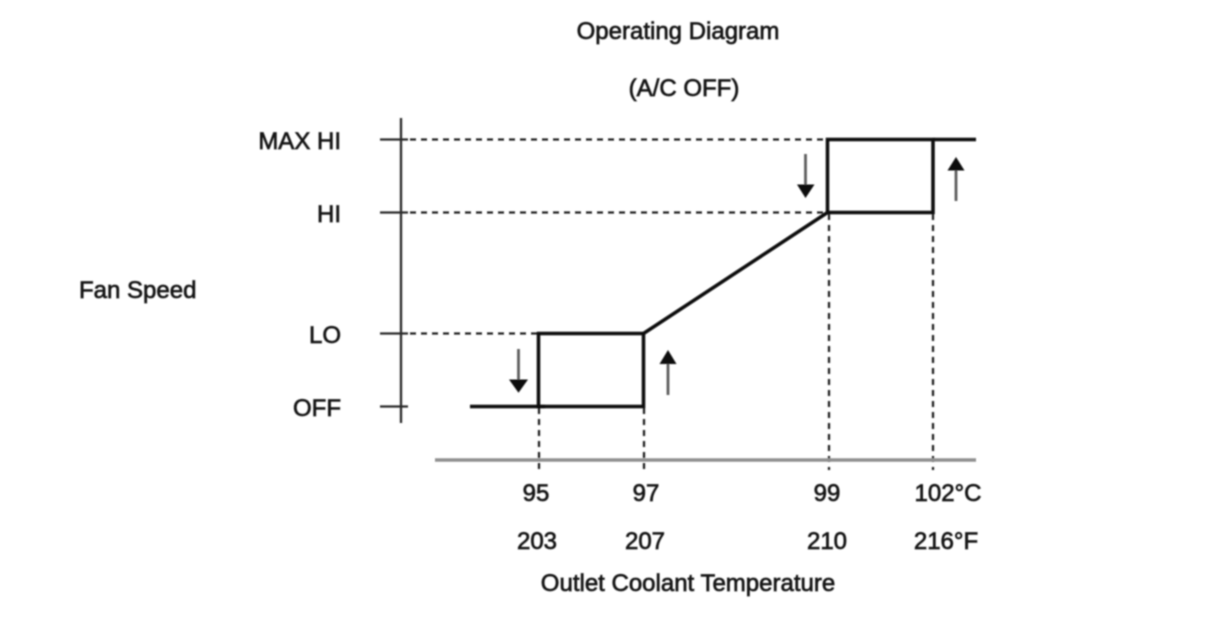 The width and height of the screenshot is (1208, 644). What do you see at coordinates (317, 408) in the screenshot?
I see `svg-text: OFF` at bounding box center [317, 408].